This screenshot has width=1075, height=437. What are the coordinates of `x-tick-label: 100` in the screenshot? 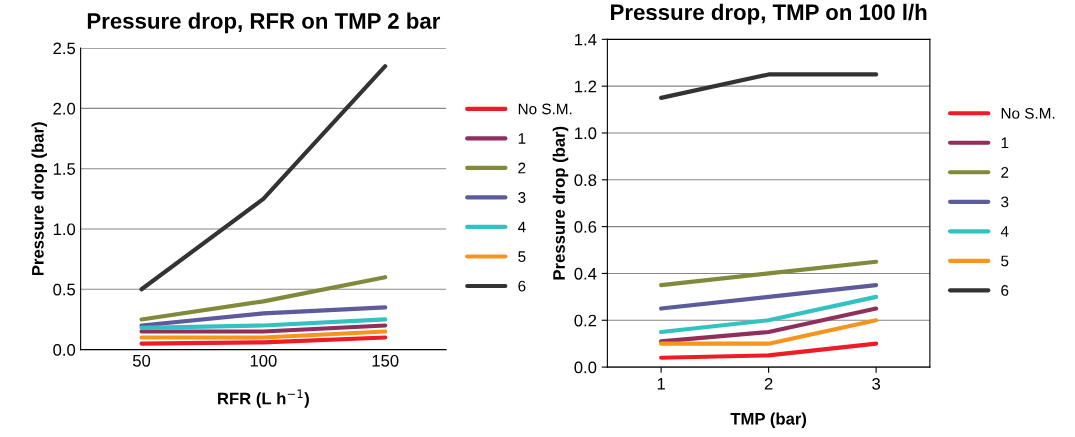 It's located at (263, 360).